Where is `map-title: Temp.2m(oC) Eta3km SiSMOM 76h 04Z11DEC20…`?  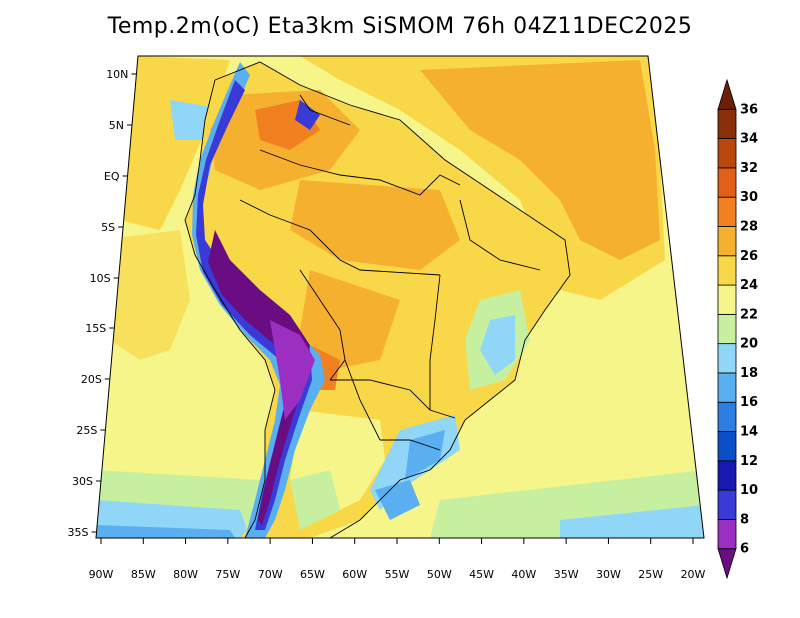 map-title: Temp.2m(oC) Eta3km SiSMOM 76h 04Z11DEC20… is located at coordinates (400, 26).